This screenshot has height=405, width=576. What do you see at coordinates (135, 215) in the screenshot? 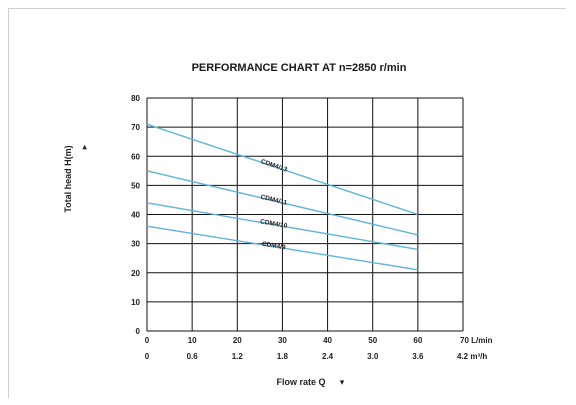
I see `y-tick-label: 40` at bounding box center [135, 215].